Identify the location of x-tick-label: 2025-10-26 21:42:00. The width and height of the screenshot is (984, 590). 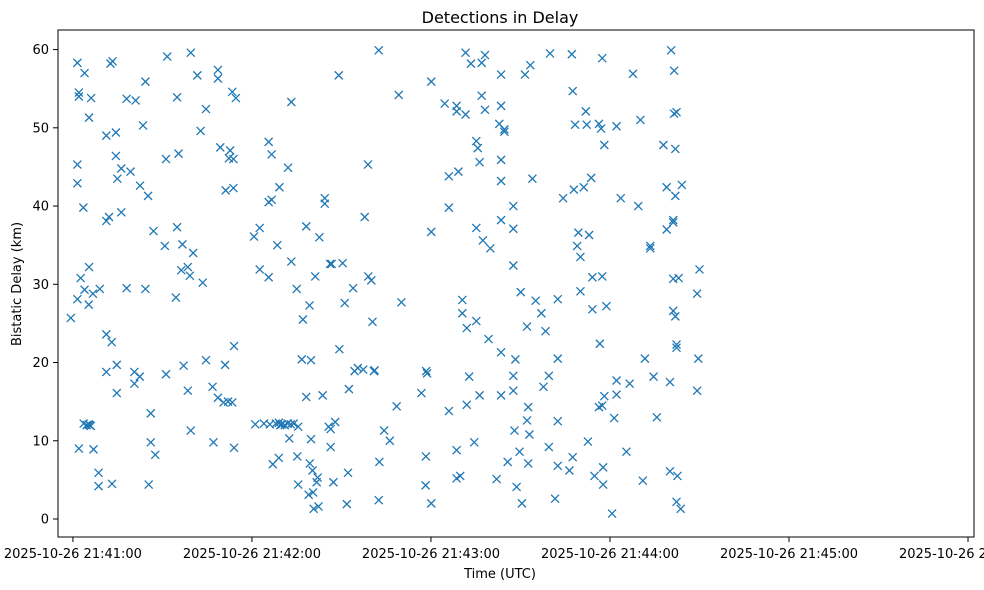
(252, 554).